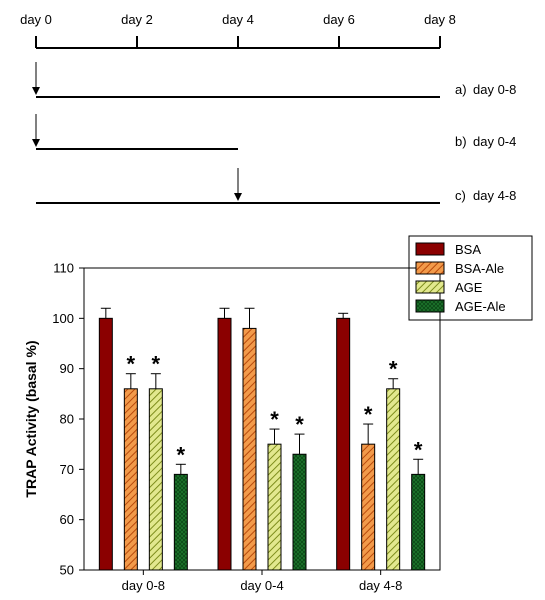 The height and width of the screenshot is (600, 545). What do you see at coordinates (63, 268) in the screenshot?
I see `y-tick-label: 110` at bounding box center [63, 268].